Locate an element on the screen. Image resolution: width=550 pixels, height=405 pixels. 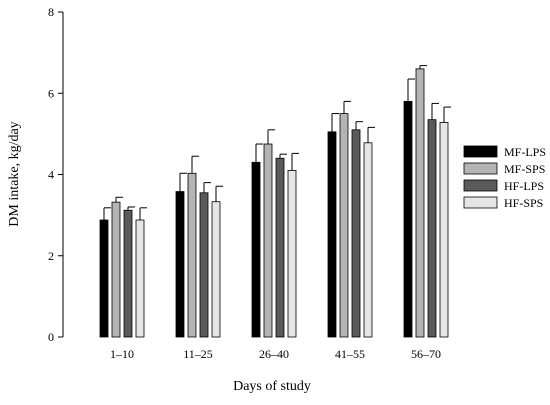
legend-swatch-mf-lps is located at coordinates (480, 151).